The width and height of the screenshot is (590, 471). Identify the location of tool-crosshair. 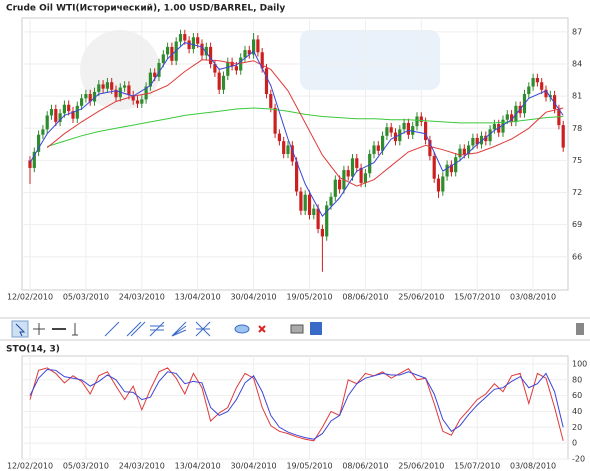
(39, 329).